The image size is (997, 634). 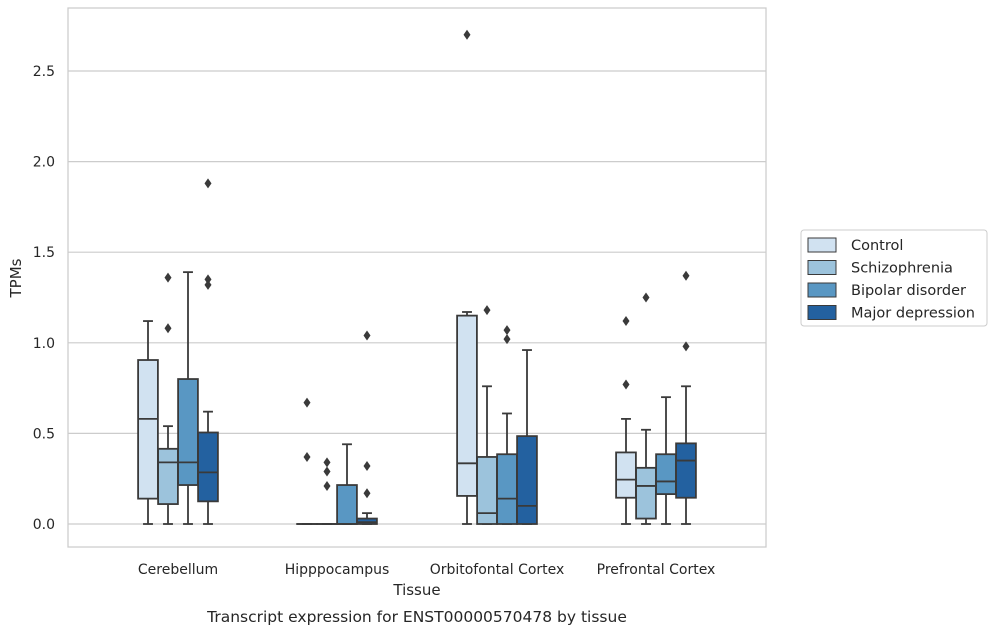 I want to click on legend-label: Schizophrenia, so click(x=902, y=269).